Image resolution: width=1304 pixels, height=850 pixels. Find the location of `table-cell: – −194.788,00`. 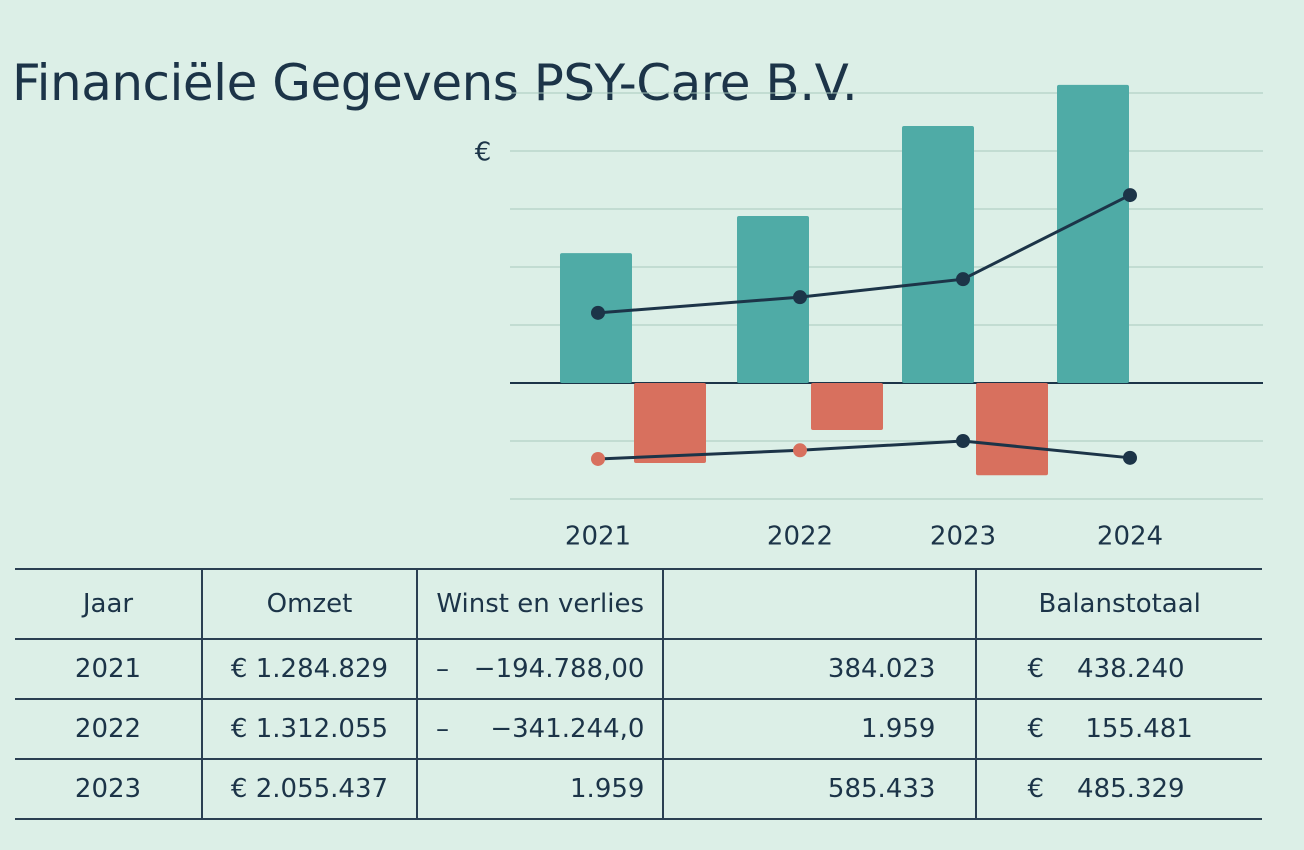

table-cell: – −194.788,00 is located at coordinates (539, 669).